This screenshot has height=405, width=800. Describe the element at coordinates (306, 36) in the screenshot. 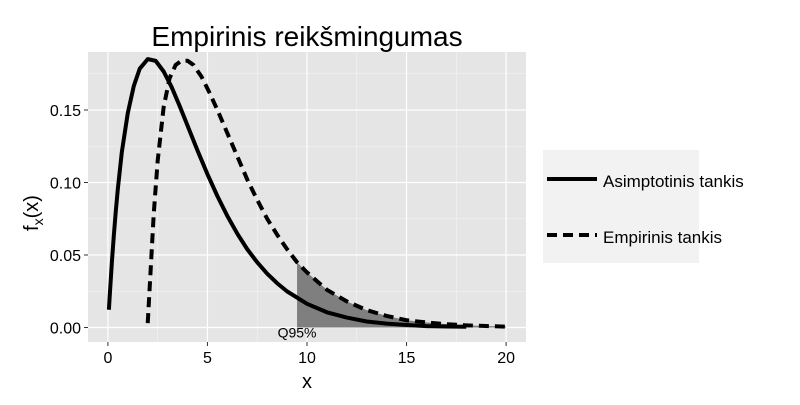

I see `chart-title: Empirinis reikšmingumas` at that location.